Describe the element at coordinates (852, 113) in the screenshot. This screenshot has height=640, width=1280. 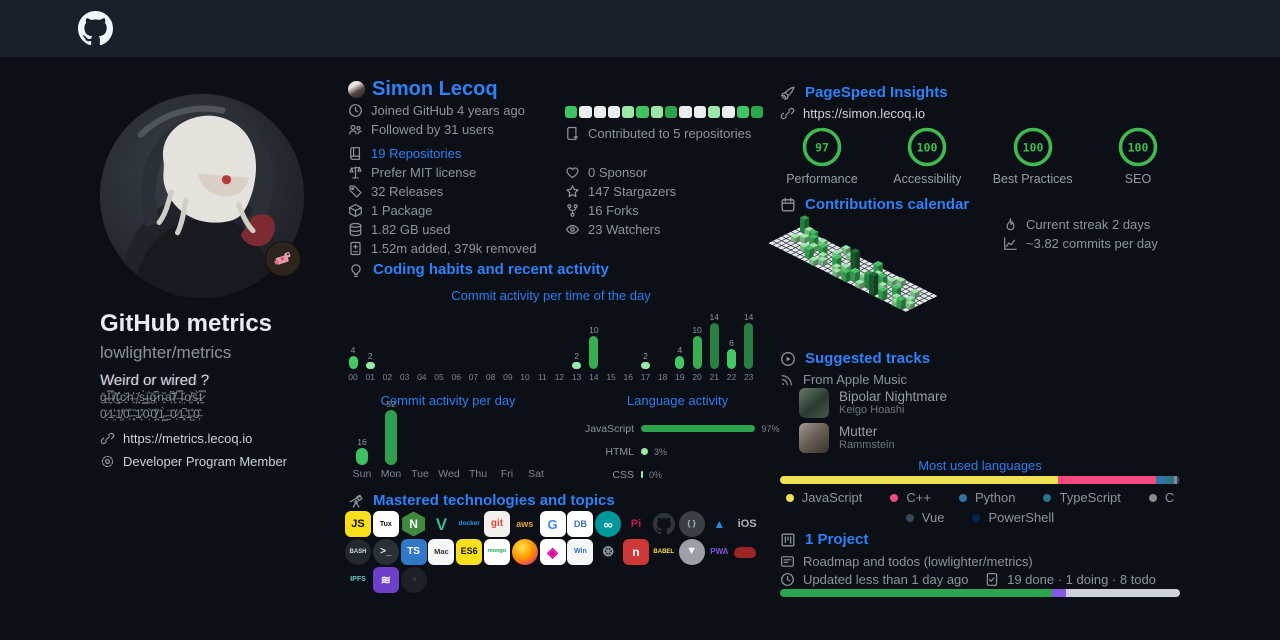
I see `pagespeed-url: https://simon.lecoq.io` at that location.